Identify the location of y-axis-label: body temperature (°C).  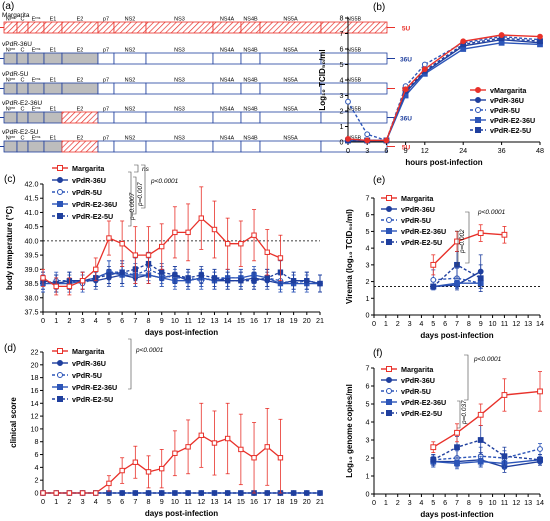
(9, 248).